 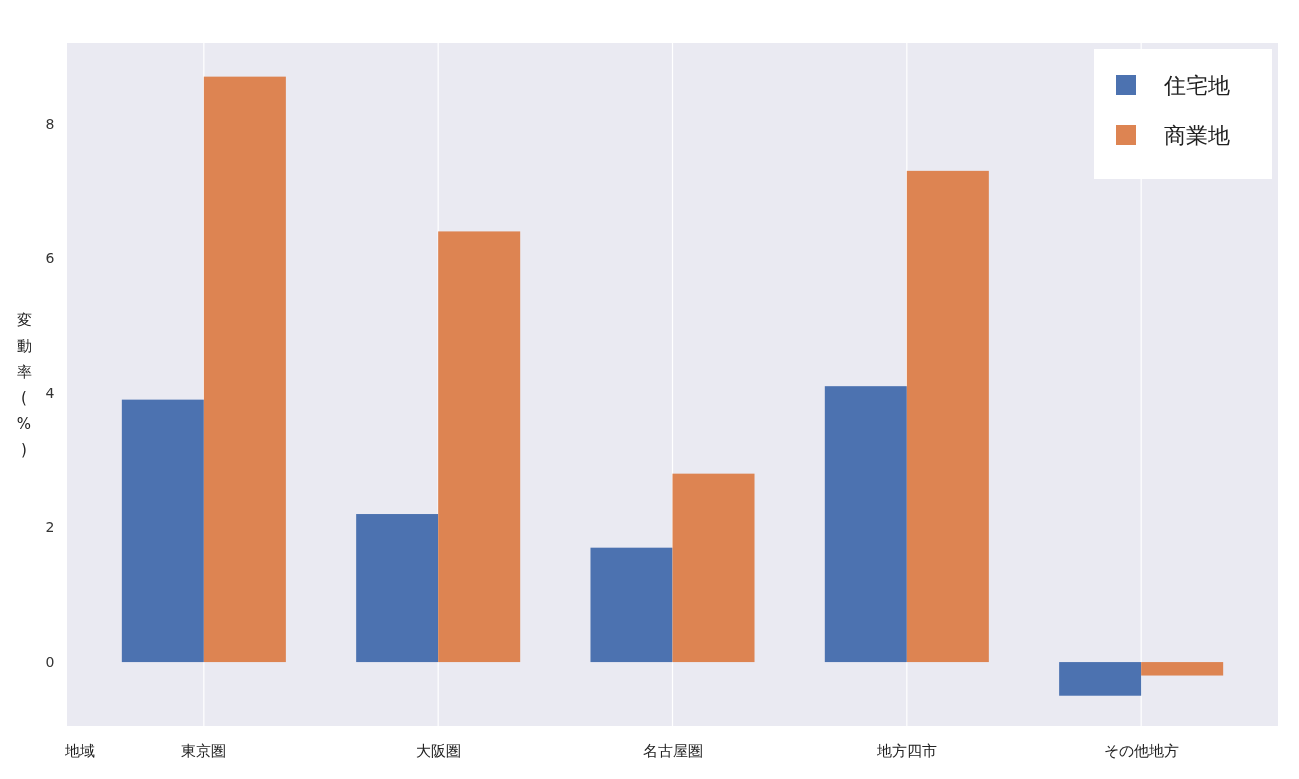 I want to click on y-tick-label: 6, so click(x=50, y=258).